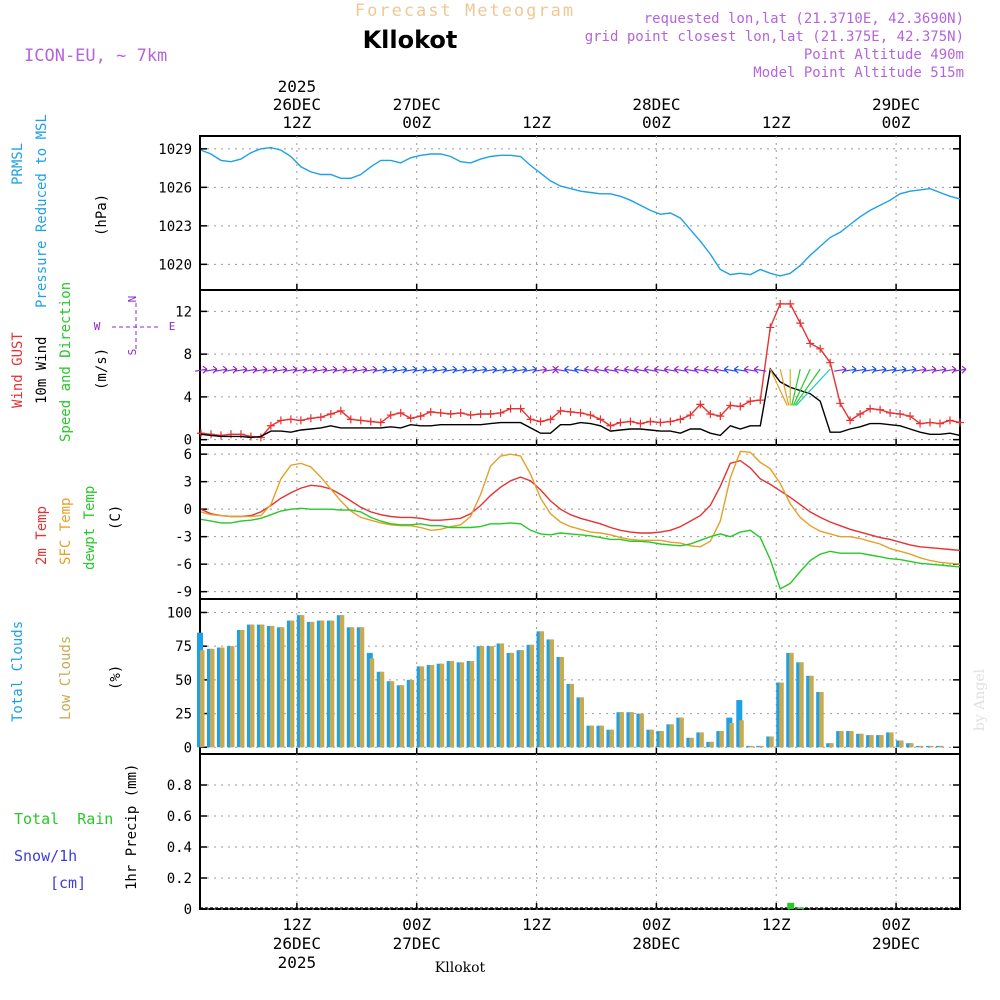  What do you see at coordinates (580, 831) in the screenshot?
I see `precipitation-frame` at bounding box center [580, 831].